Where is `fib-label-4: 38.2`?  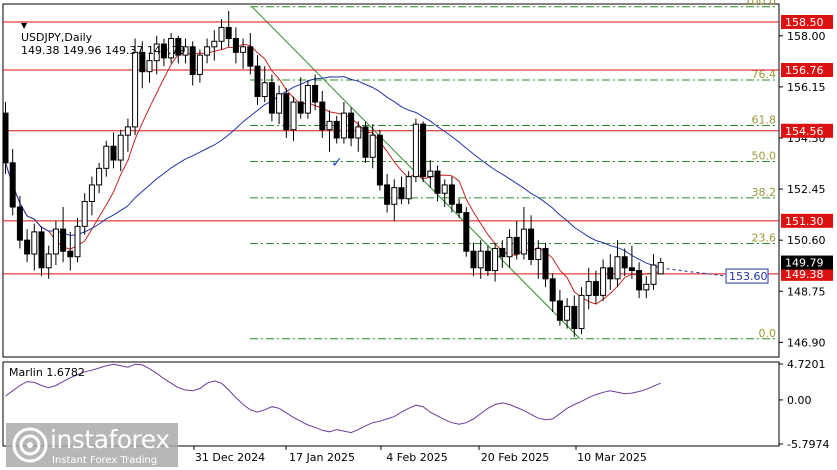
fib-label-4: 38.2 is located at coordinates (764, 192).